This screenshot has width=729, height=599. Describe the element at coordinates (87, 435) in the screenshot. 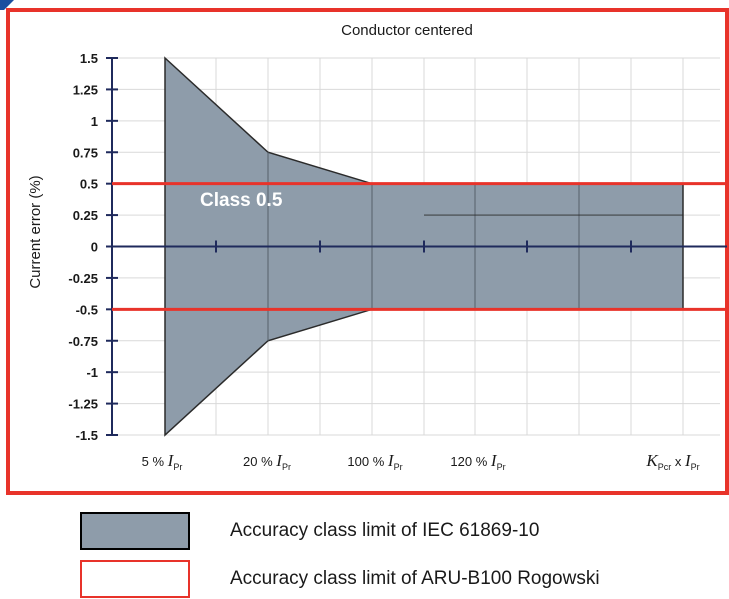

I see `y-tick-label: -1.5` at that location.